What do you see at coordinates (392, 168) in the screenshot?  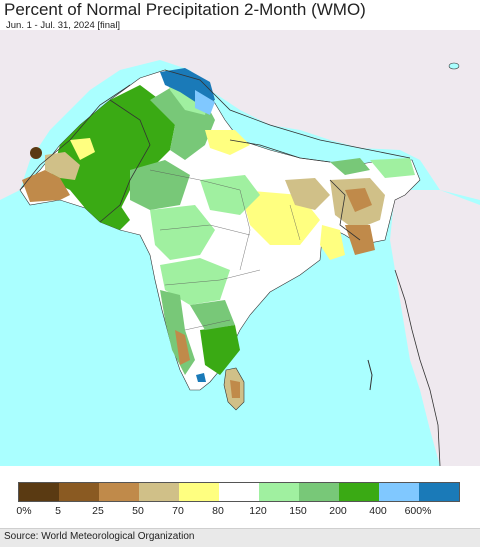 I see `region-palegreen-assam` at bounding box center [392, 168].